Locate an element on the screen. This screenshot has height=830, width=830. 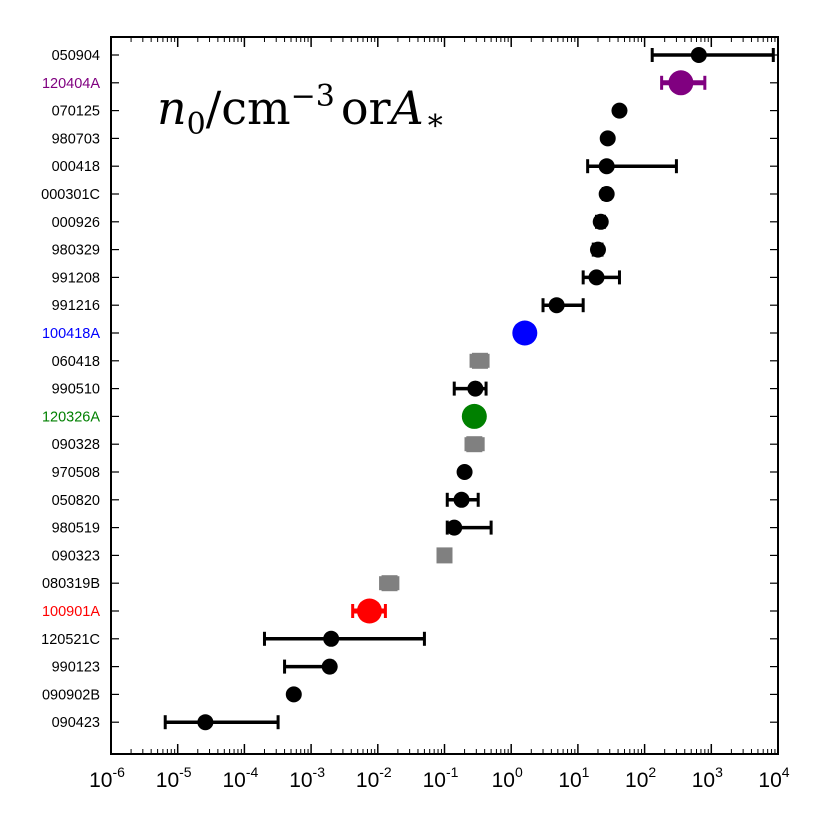
title-connector: or is located at coordinates (366, 108).